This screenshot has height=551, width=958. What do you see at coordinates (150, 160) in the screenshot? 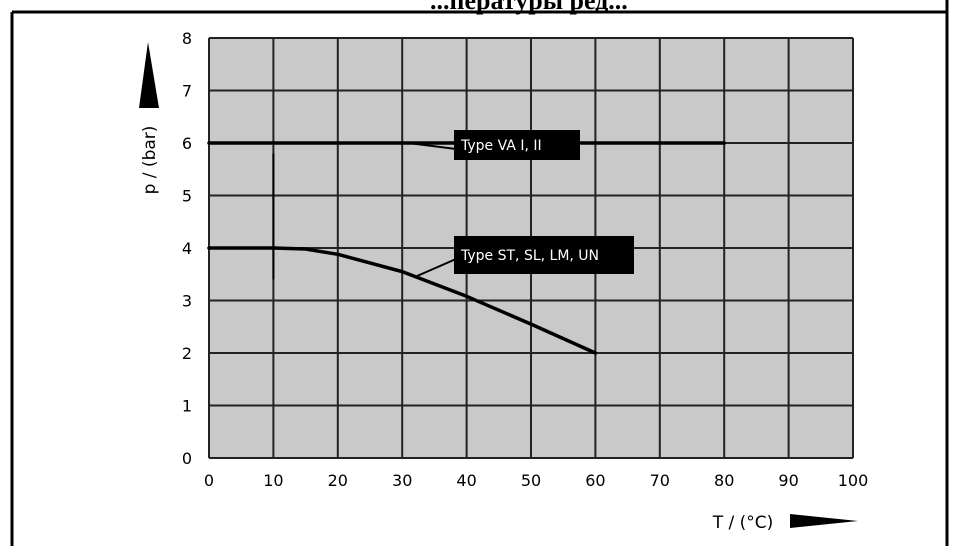
I see `y-axis-label: p / (bar)` at bounding box center [150, 160].